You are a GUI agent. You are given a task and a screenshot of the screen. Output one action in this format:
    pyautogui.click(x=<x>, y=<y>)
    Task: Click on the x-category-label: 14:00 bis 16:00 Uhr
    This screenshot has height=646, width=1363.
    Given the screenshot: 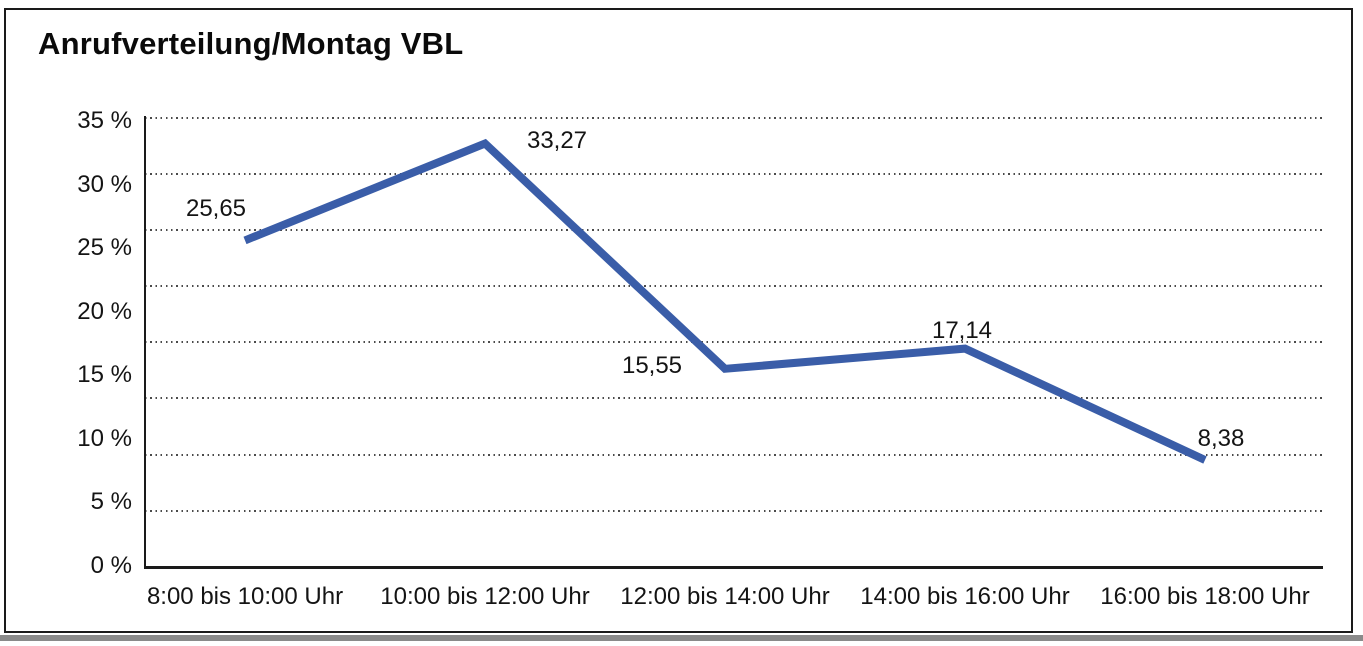 What is the action you would take?
    pyautogui.click(x=965, y=596)
    